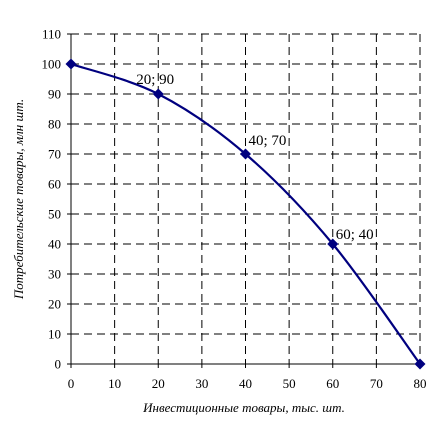 Image resolution: width=443 pixels, height=425 pixels. I want to click on x-axis-title: Инвестиционные товары, тыс. шт., so click(243, 407).